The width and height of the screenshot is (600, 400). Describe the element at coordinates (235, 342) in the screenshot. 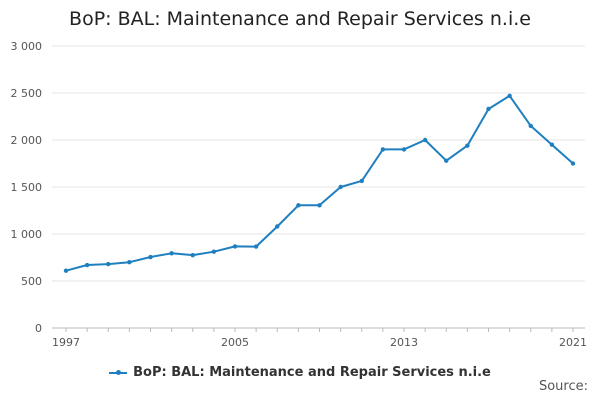

I see `x-tick-label: 2005` at that location.